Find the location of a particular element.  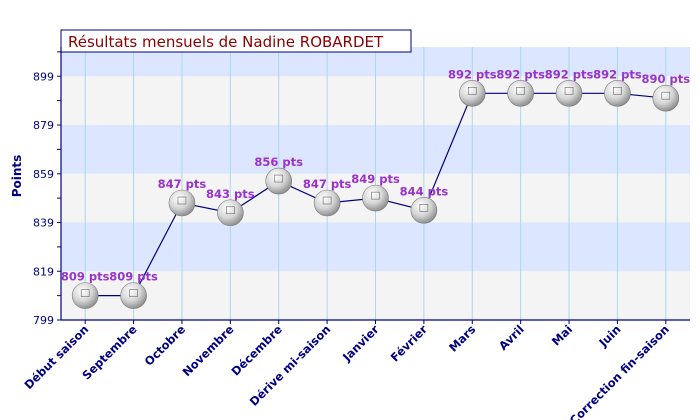

x-tick-label: Novembre is located at coordinates (208, 350).